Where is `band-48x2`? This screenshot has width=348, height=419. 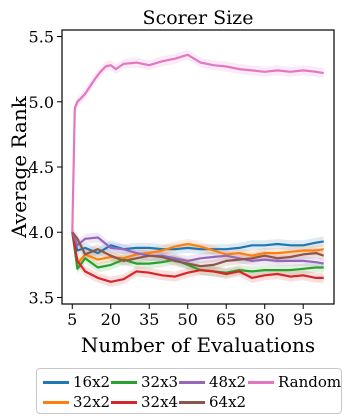
band-48x2 is located at coordinates (198, 248).